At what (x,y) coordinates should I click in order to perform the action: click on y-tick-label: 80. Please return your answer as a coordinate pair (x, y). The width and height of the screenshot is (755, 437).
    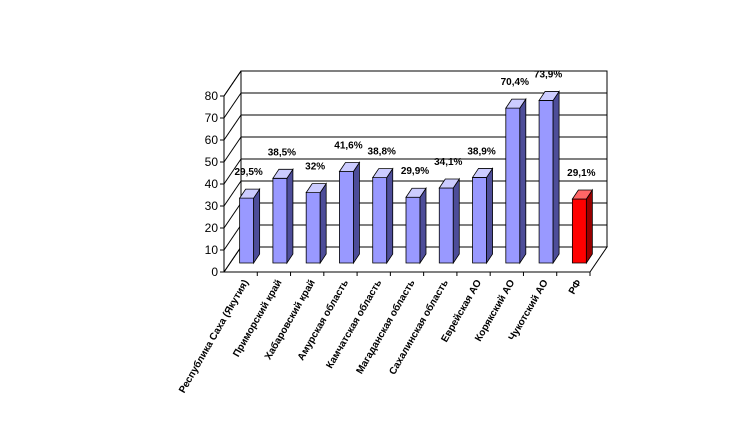
    Looking at the image, I should click on (212, 96).